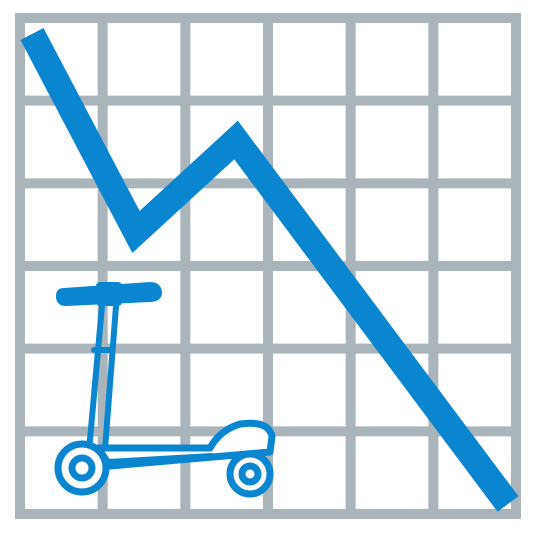 Image resolution: width=534 pixels, height=534 pixels. Describe the element at coordinates (185, 444) in the screenshot. I see `scooter-deck` at that location.